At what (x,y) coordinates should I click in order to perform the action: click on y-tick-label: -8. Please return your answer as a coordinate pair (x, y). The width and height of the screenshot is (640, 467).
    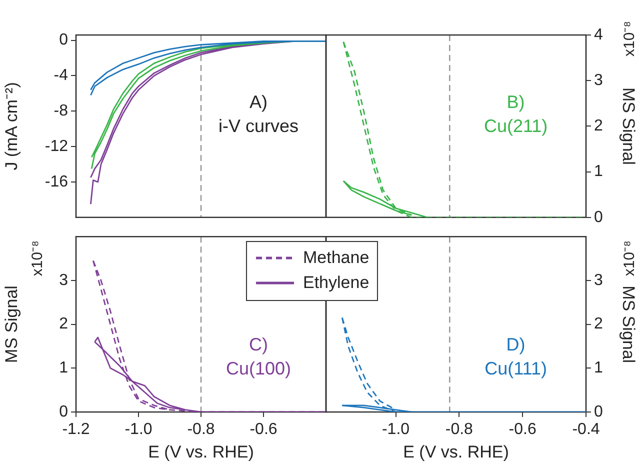
    Looking at the image, I should click on (61, 111).